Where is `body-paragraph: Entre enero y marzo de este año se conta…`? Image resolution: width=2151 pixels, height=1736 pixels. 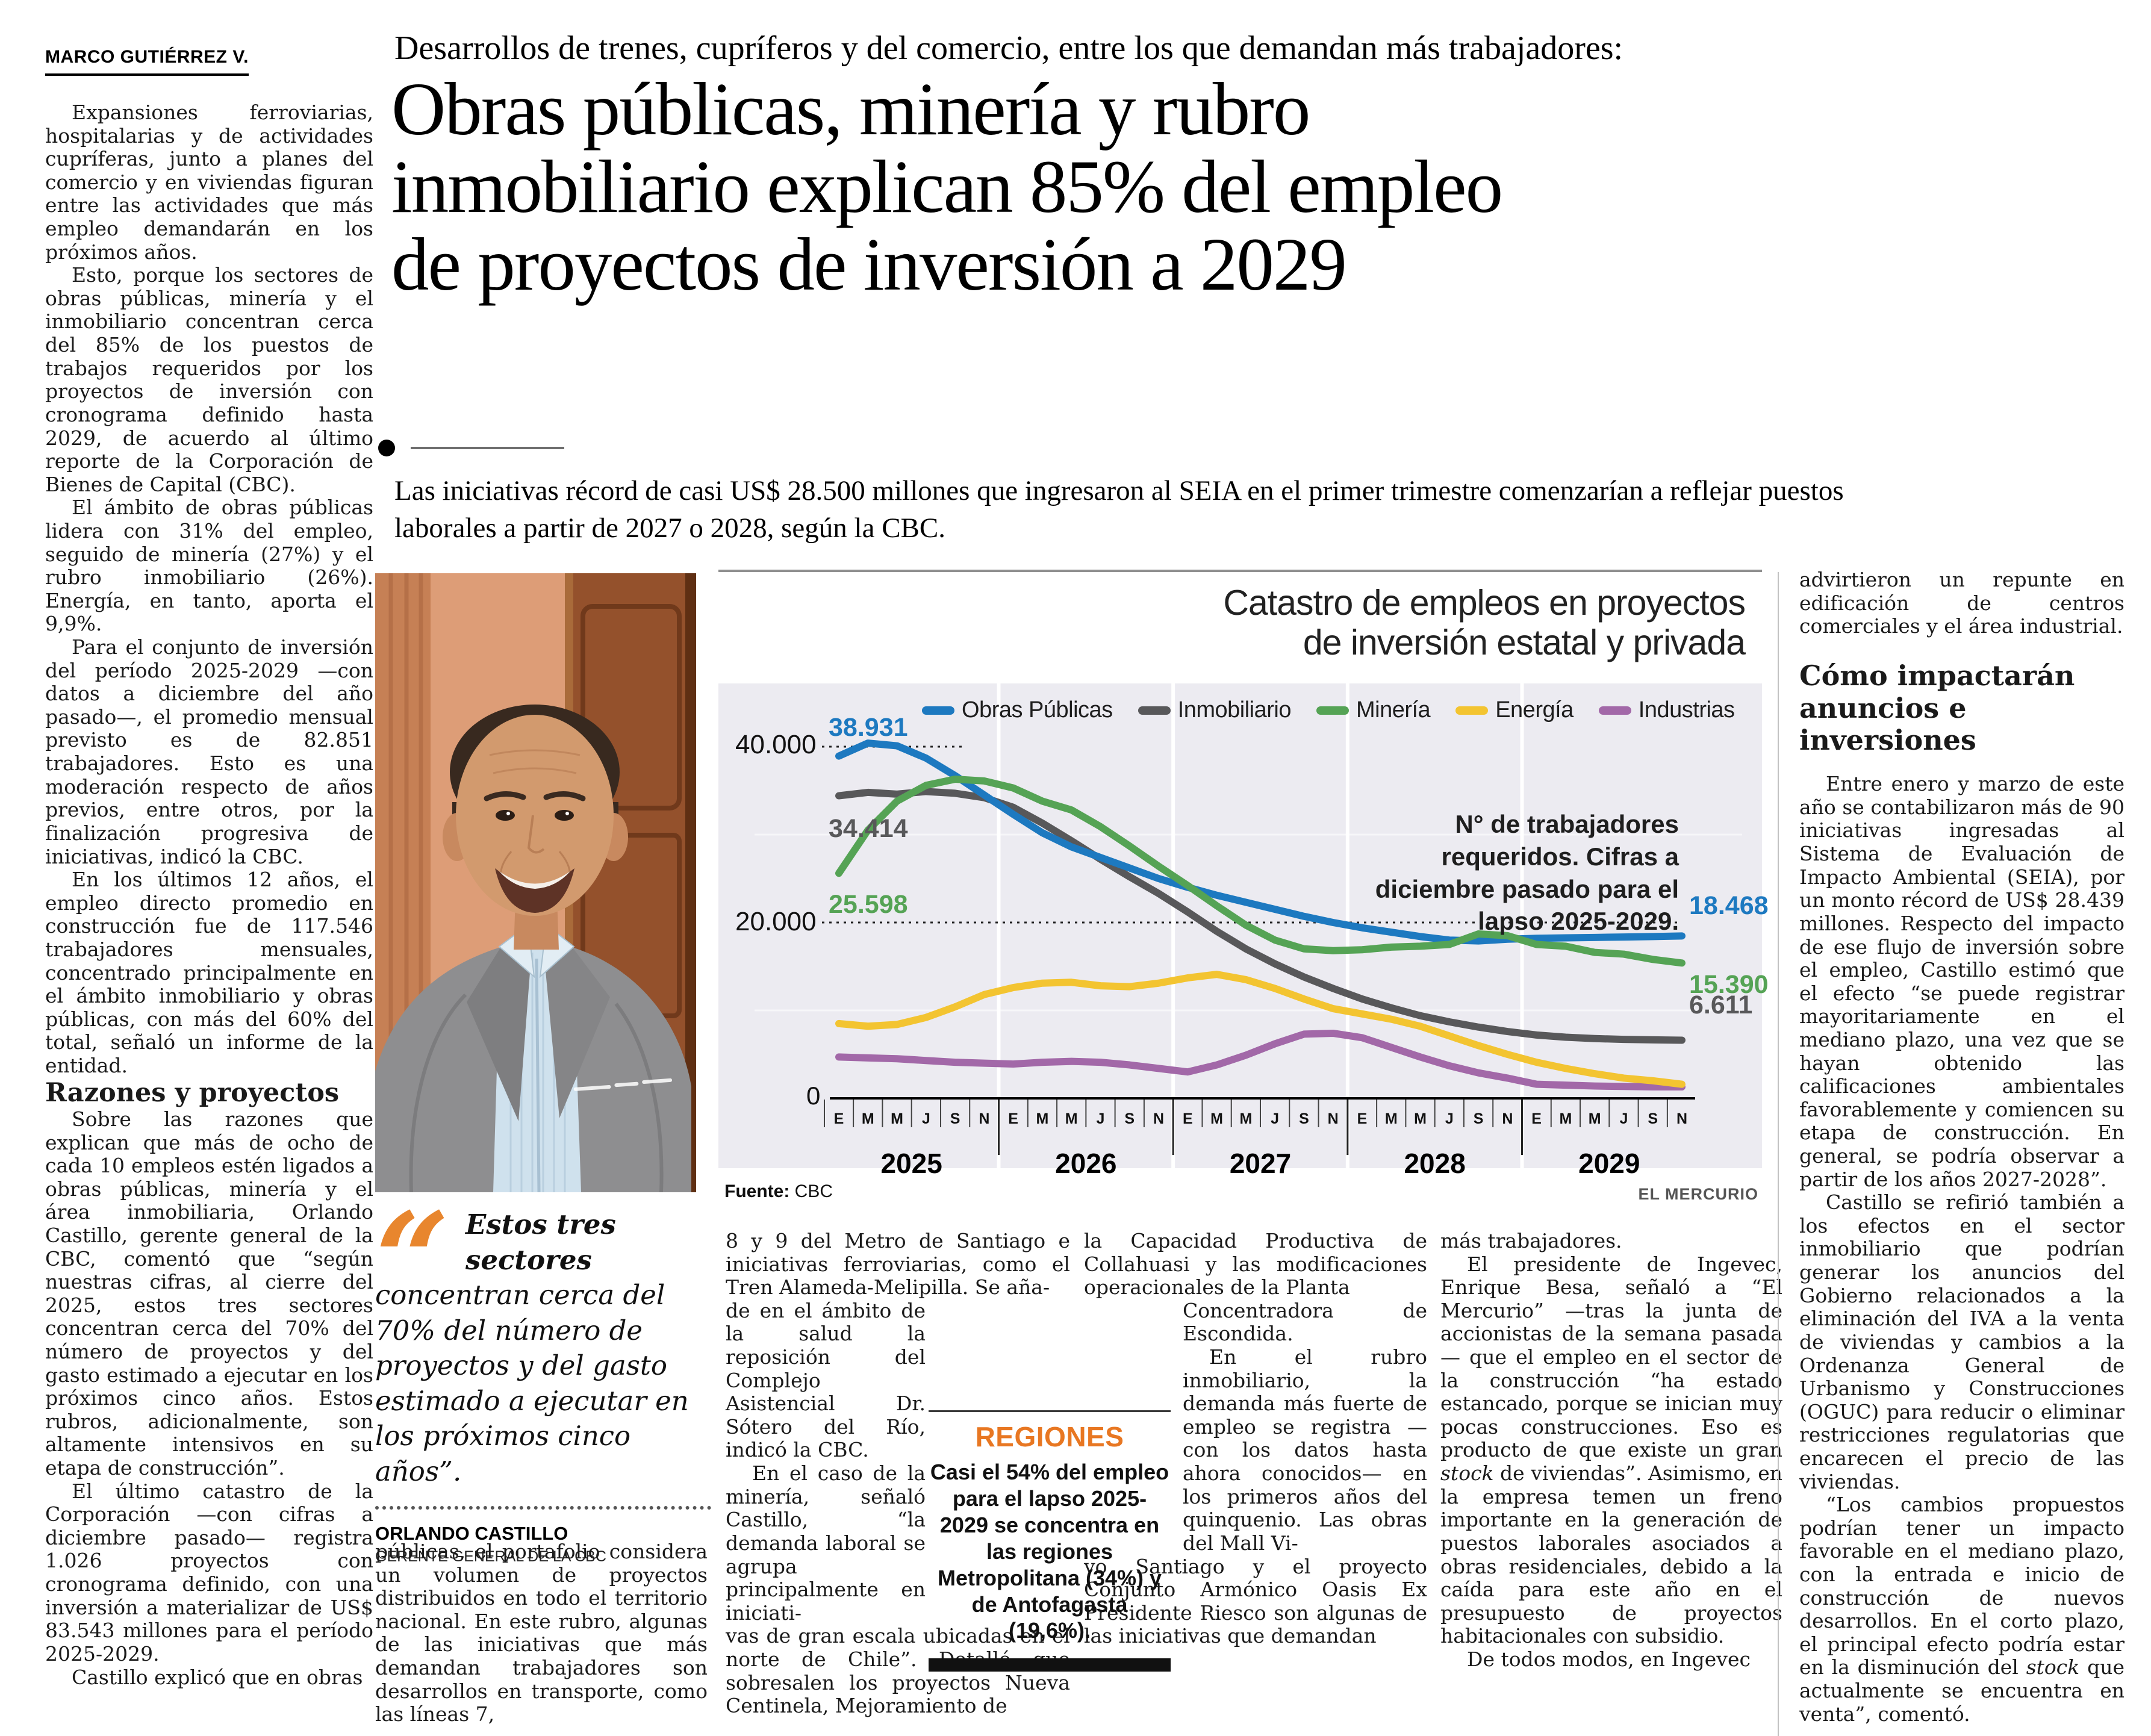 body-paragraph: Entre enero y marzo de este año se conta… is located at coordinates (1962, 982).